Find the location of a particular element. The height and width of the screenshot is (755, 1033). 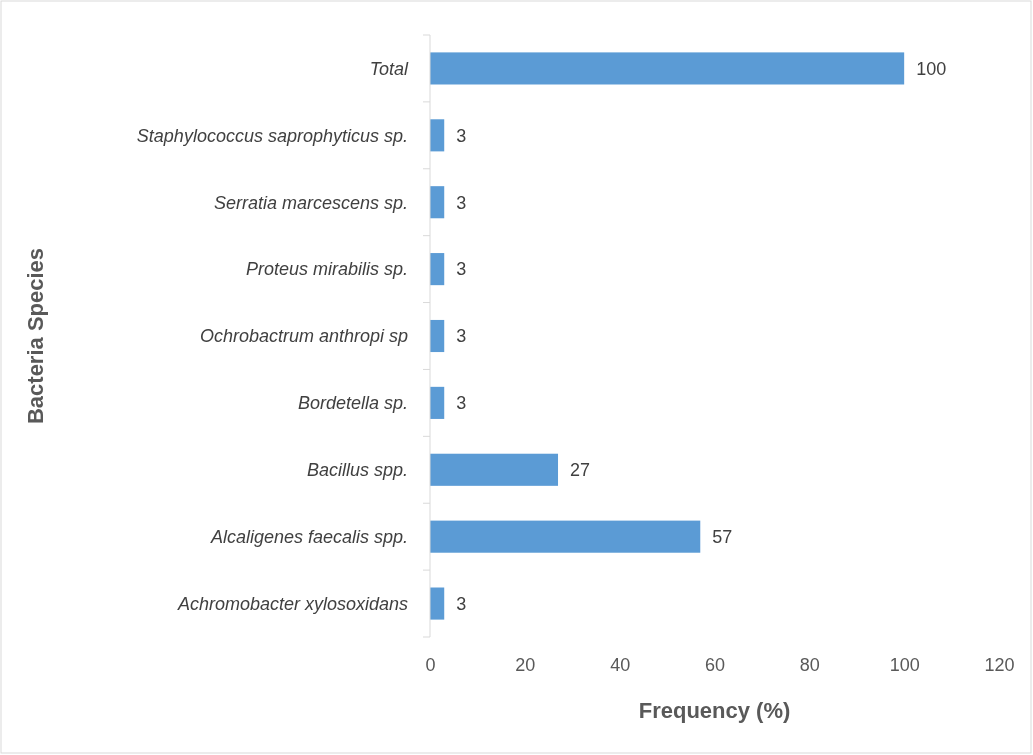

y-tick-label: Alcaligenes faecalis spp. is located at coordinates (308, 536).